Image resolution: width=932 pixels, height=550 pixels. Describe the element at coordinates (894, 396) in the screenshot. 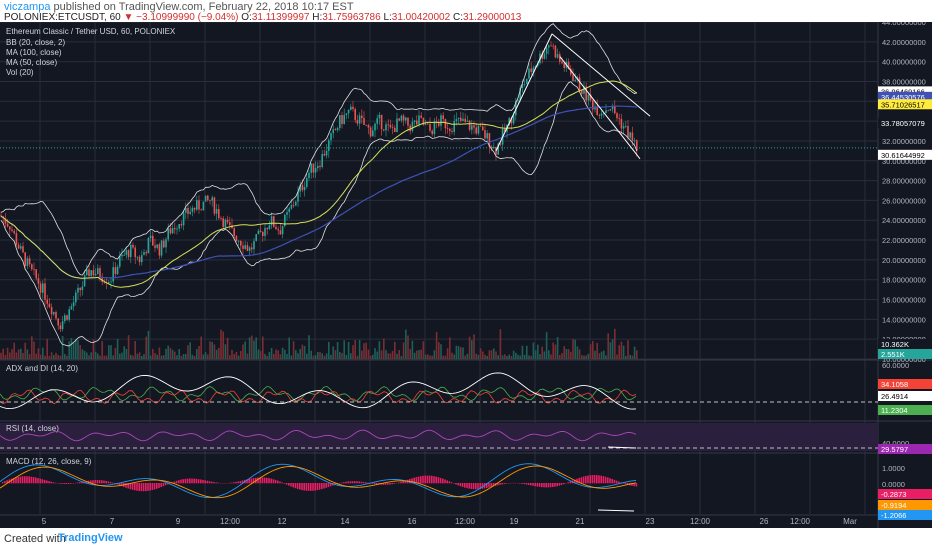

I see `adx-value-label: 26.4914` at that location.